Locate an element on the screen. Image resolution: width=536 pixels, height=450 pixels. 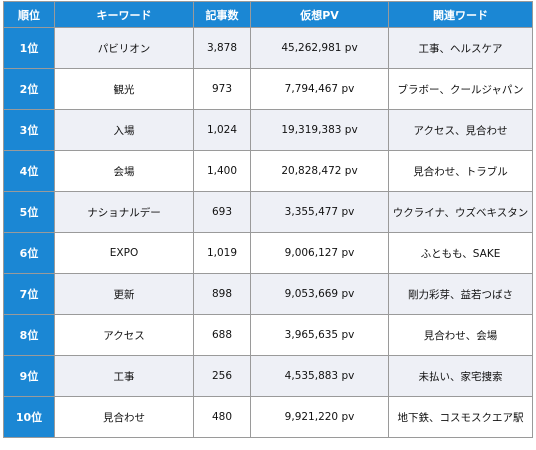
pv-cell: 9,053,669 pv is located at coordinates (319, 294).